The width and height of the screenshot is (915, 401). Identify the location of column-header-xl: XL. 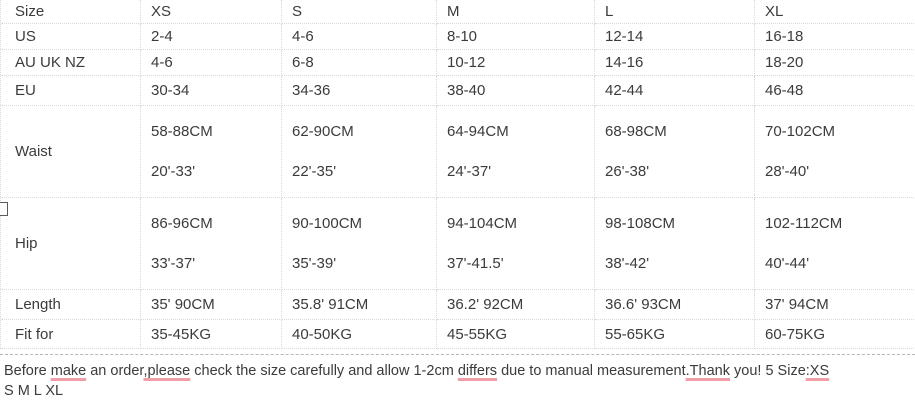
(835, 12).